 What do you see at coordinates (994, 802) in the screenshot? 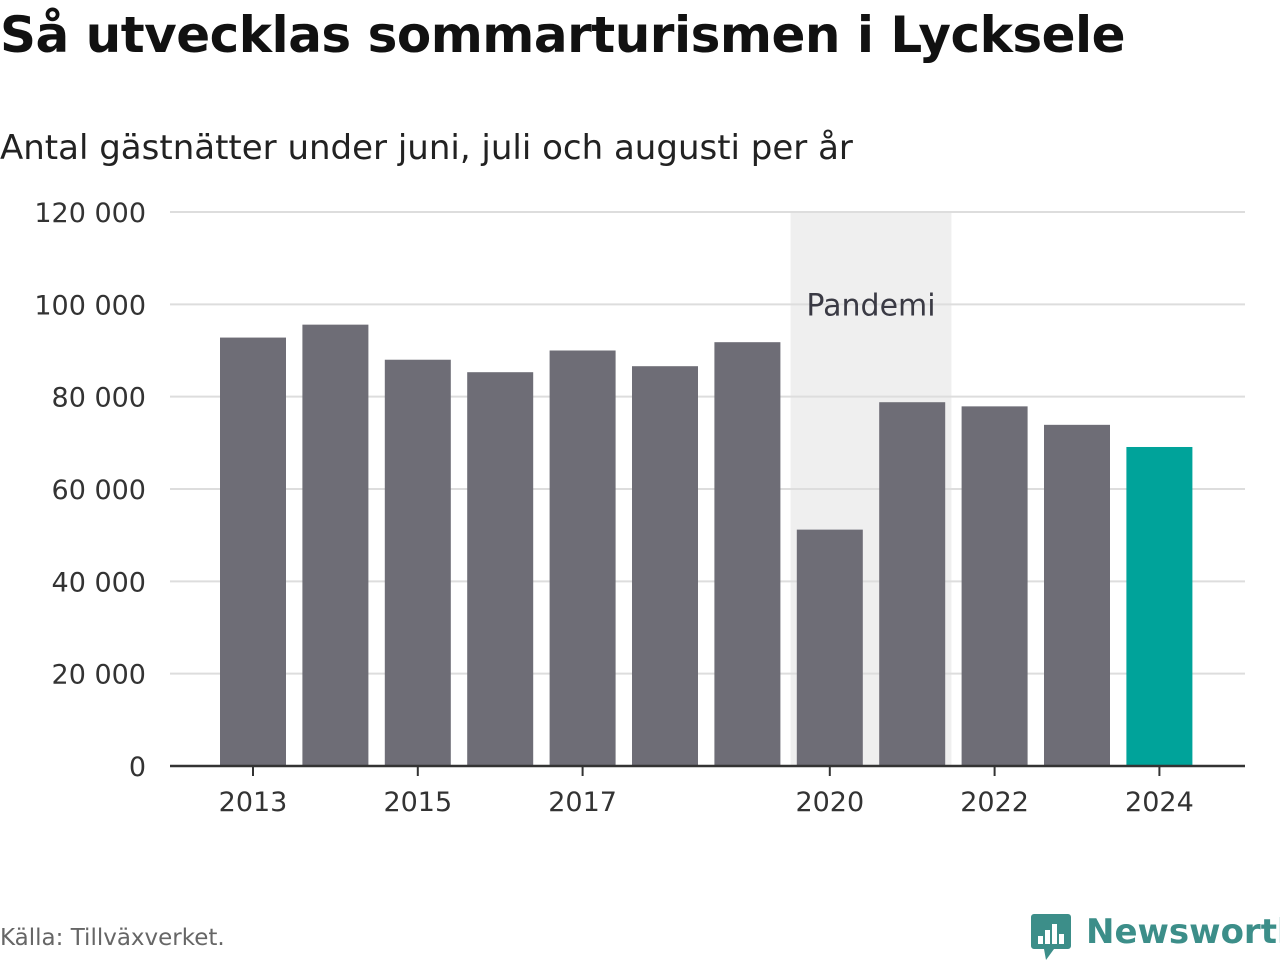
I see `x-tick-label: 2022` at bounding box center [994, 802].